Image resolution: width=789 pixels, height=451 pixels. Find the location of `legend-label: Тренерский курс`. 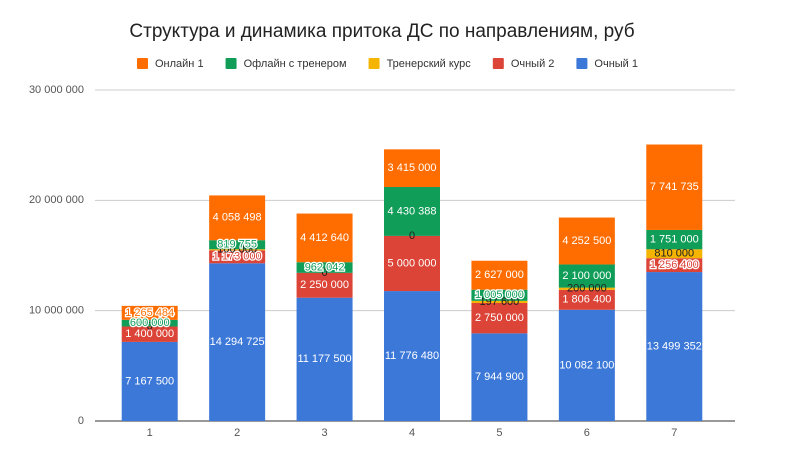

legend-label: Тренерский курс is located at coordinates (429, 64).